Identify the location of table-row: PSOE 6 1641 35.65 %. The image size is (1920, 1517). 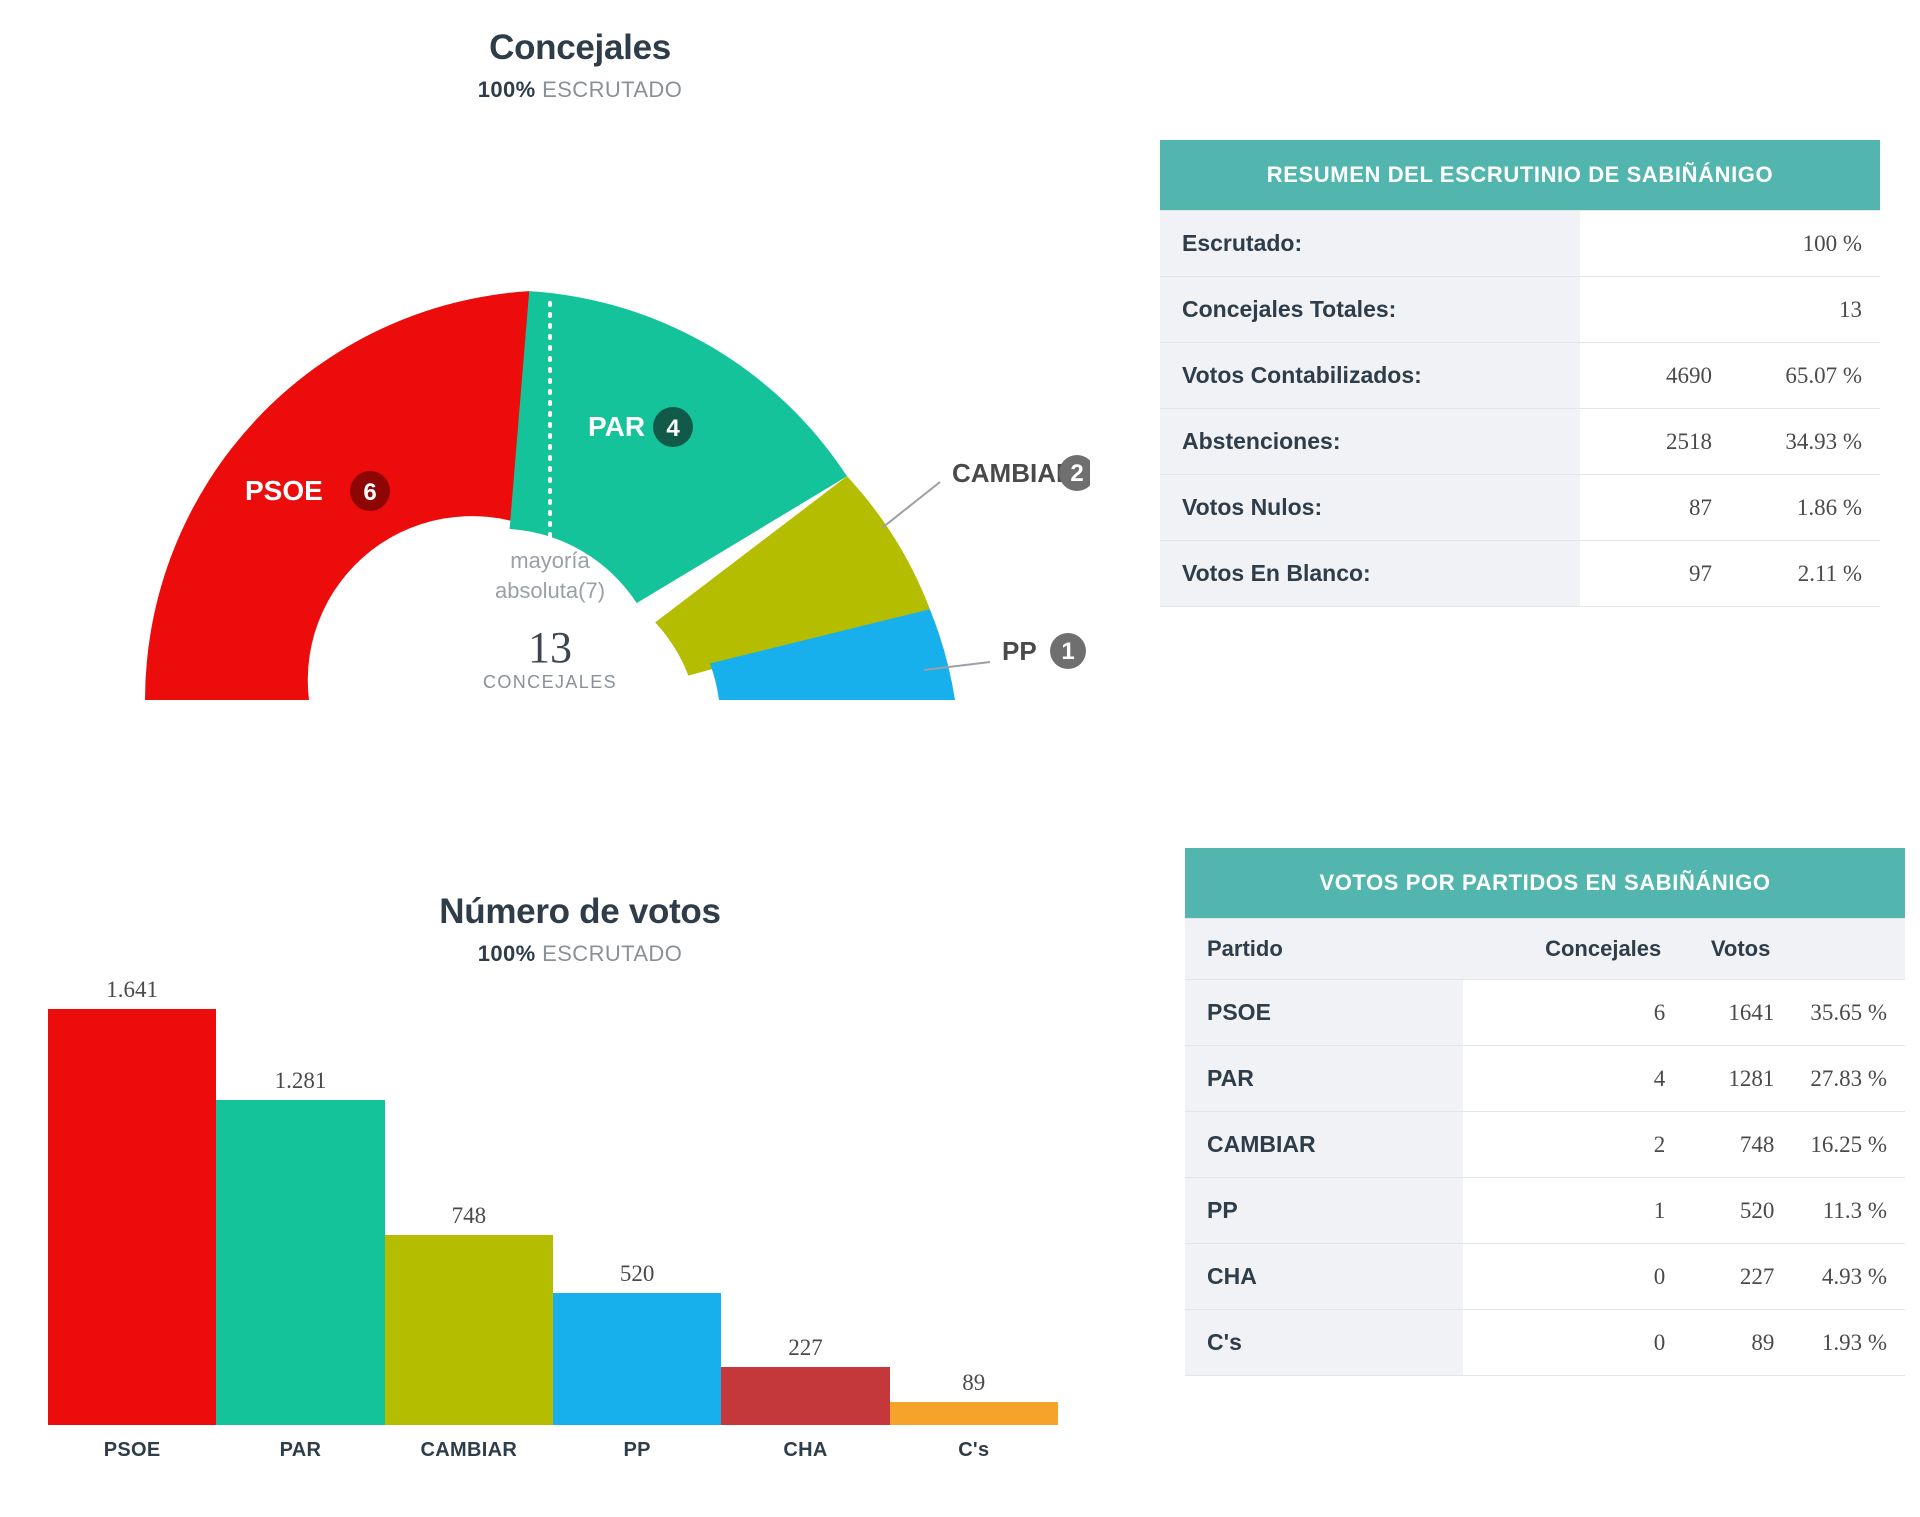
(1545, 1012).